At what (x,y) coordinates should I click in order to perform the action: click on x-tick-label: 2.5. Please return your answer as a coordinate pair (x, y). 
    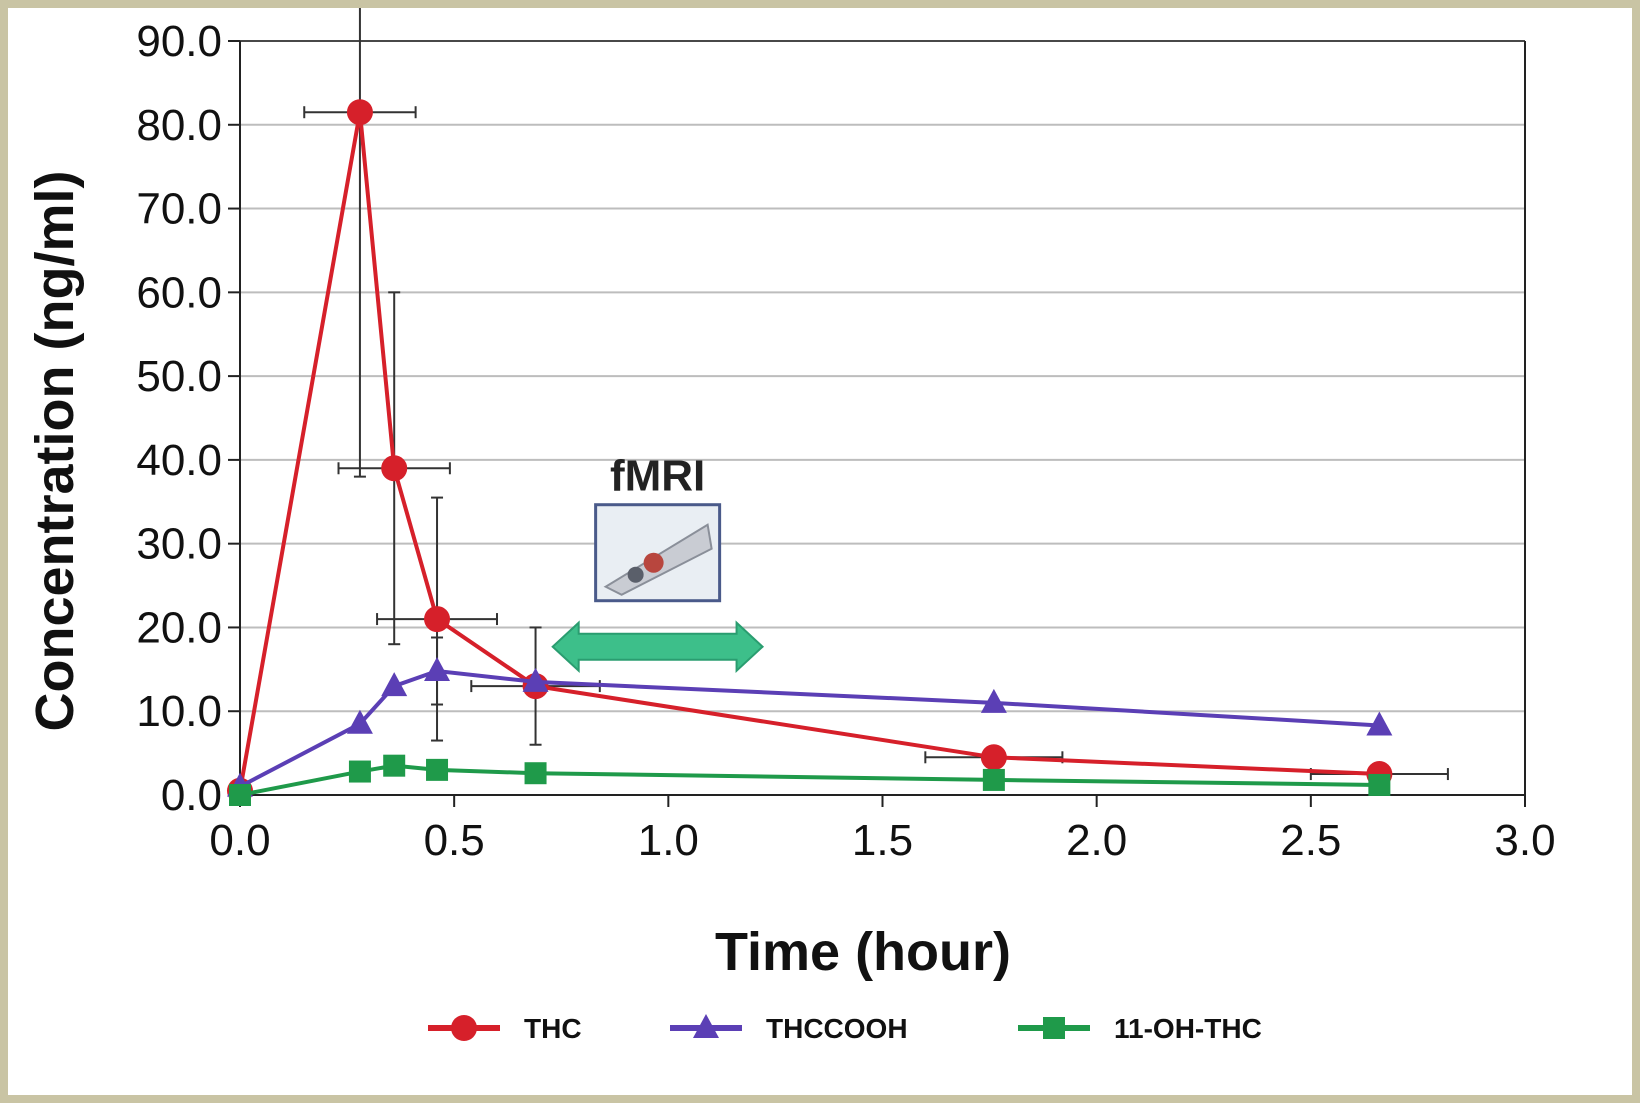
    Looking at the image, I should click on (1310, 840).